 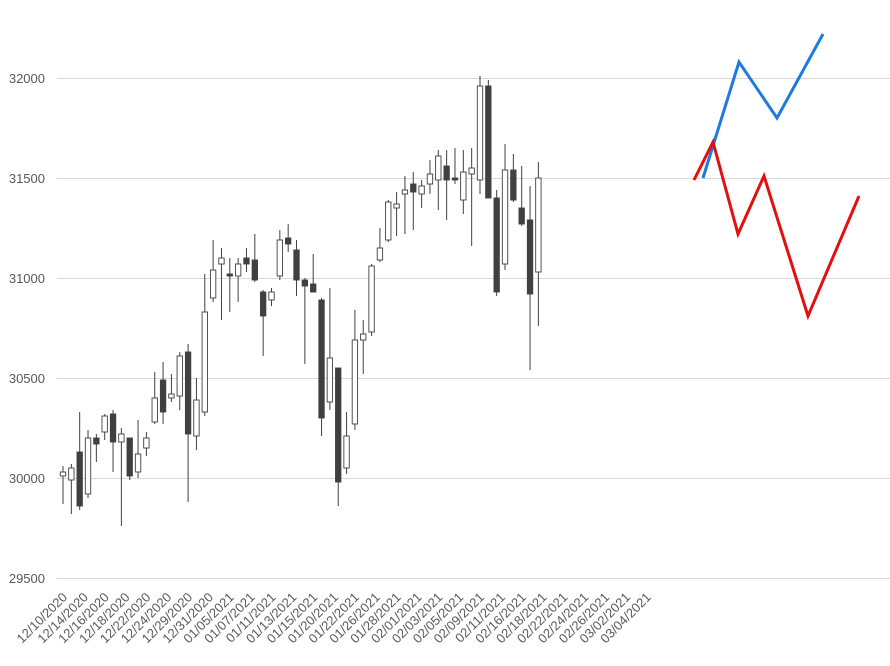 What do you see at coordinates (763, 106) in the screenshot?
I see `series-line` at bounding box center [763, 106].